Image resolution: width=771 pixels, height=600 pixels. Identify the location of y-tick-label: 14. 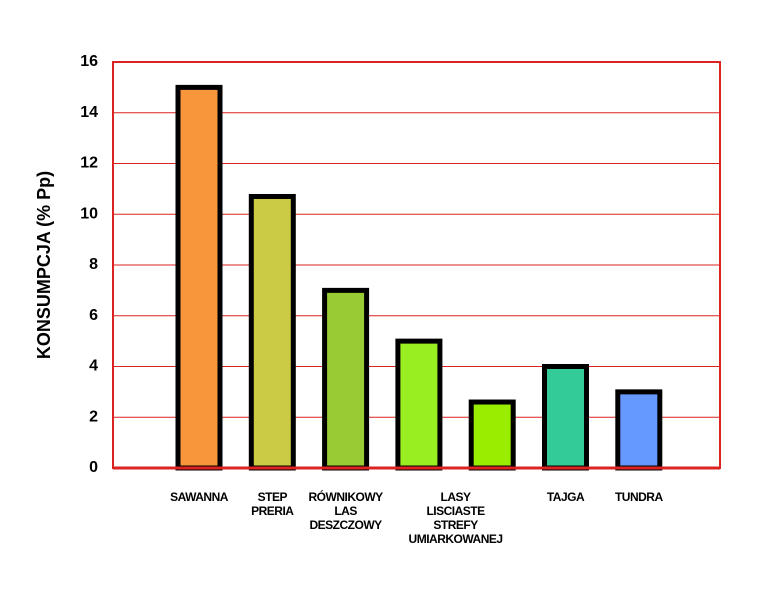
(89, 112).